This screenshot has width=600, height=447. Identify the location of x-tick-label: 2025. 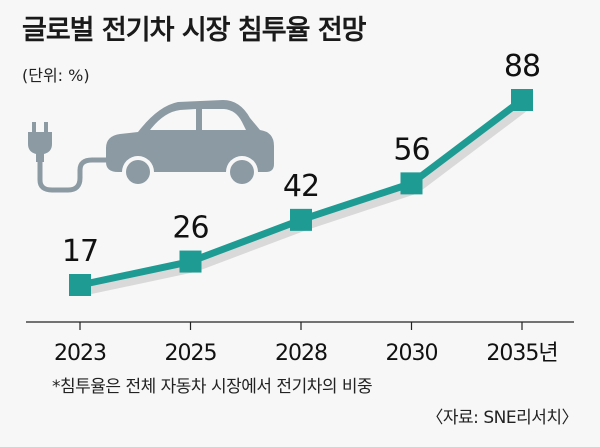
(191, 353).